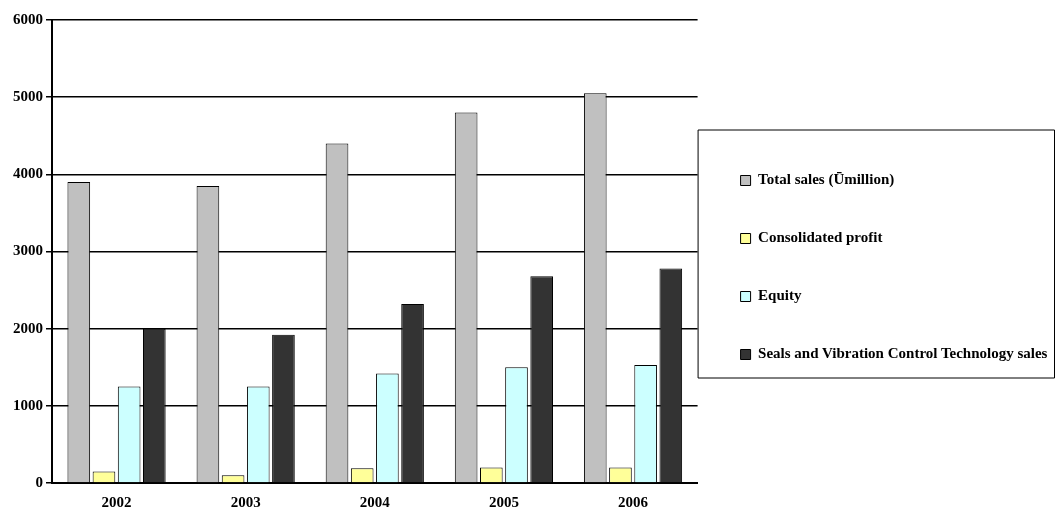 This screenshot has height=525, width=1063. Describe the element at coordinates (780, 295) in the screenshot. I see `legend-label: Equity` at that location.